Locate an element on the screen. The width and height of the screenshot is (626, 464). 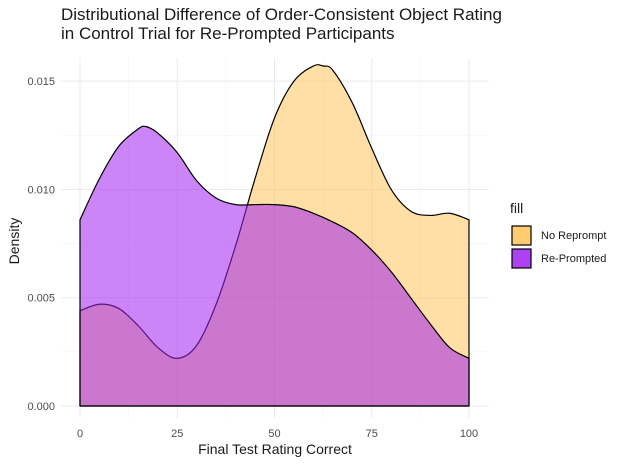
y-axis-label: Density is located at coordinates (14, 241).